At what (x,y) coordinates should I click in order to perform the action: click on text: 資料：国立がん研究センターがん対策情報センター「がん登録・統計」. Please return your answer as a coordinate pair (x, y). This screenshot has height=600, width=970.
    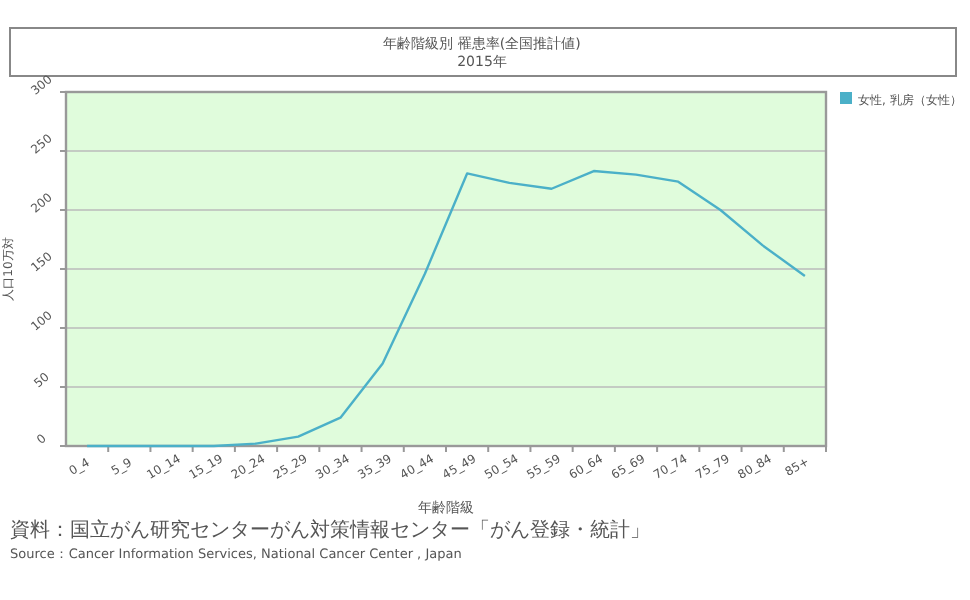
    Looking at the image, I should click on (330, 530).